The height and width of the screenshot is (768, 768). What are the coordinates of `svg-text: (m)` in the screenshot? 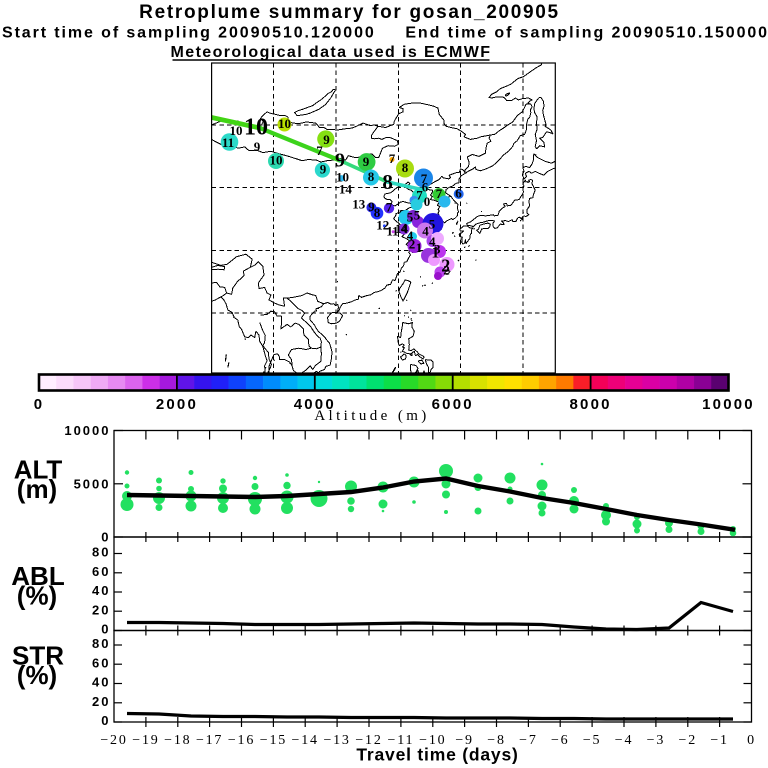 It's located at (37, 489).